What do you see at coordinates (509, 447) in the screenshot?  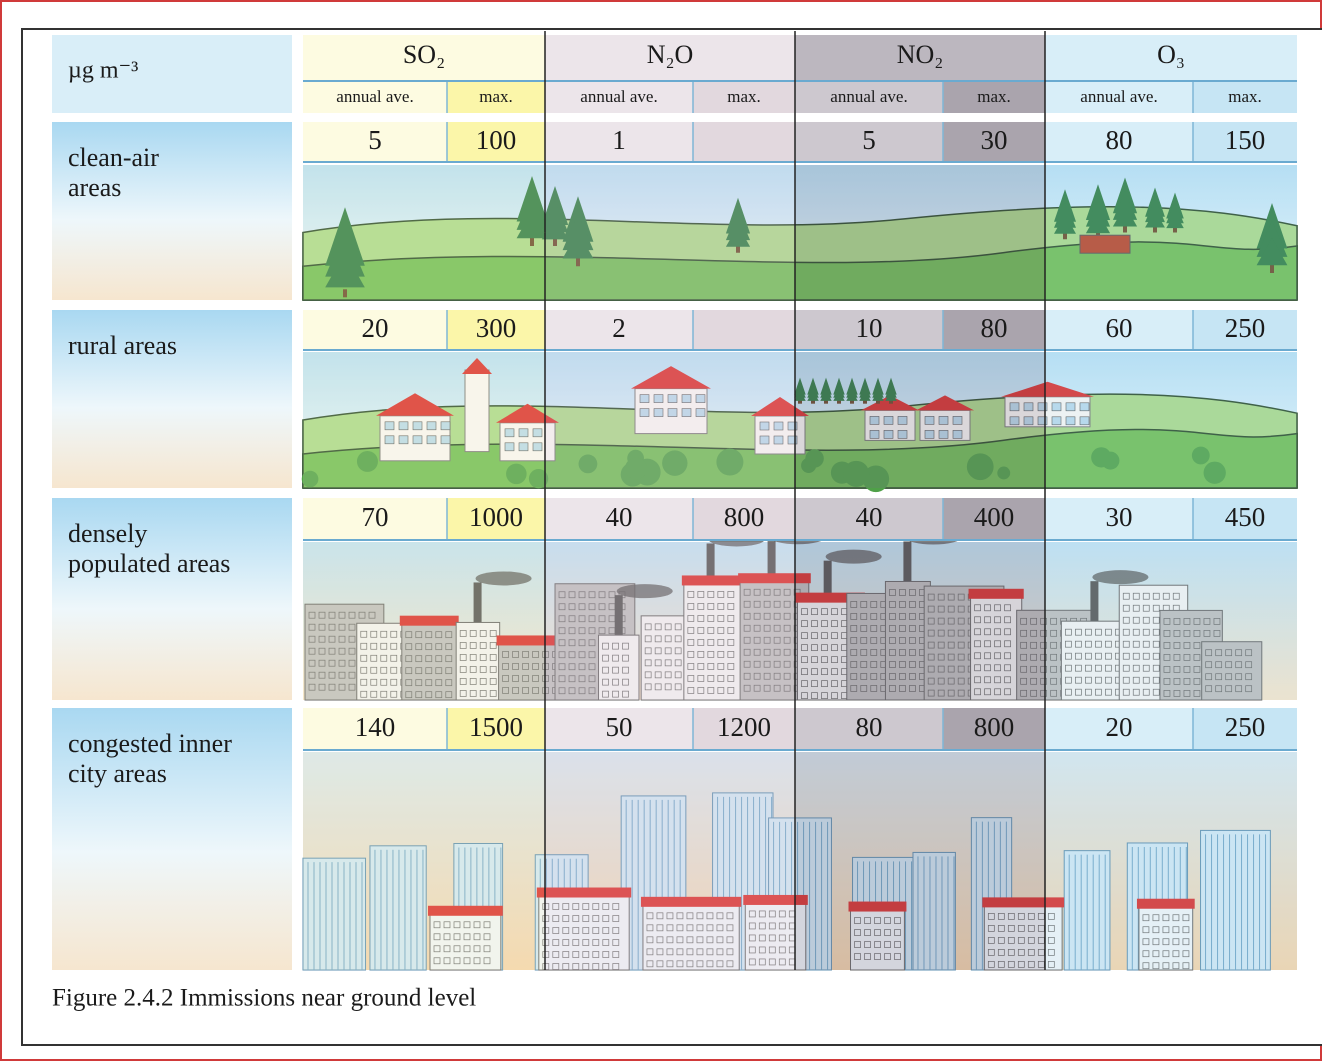 I see `house-window` at bounding box center [509, 447].